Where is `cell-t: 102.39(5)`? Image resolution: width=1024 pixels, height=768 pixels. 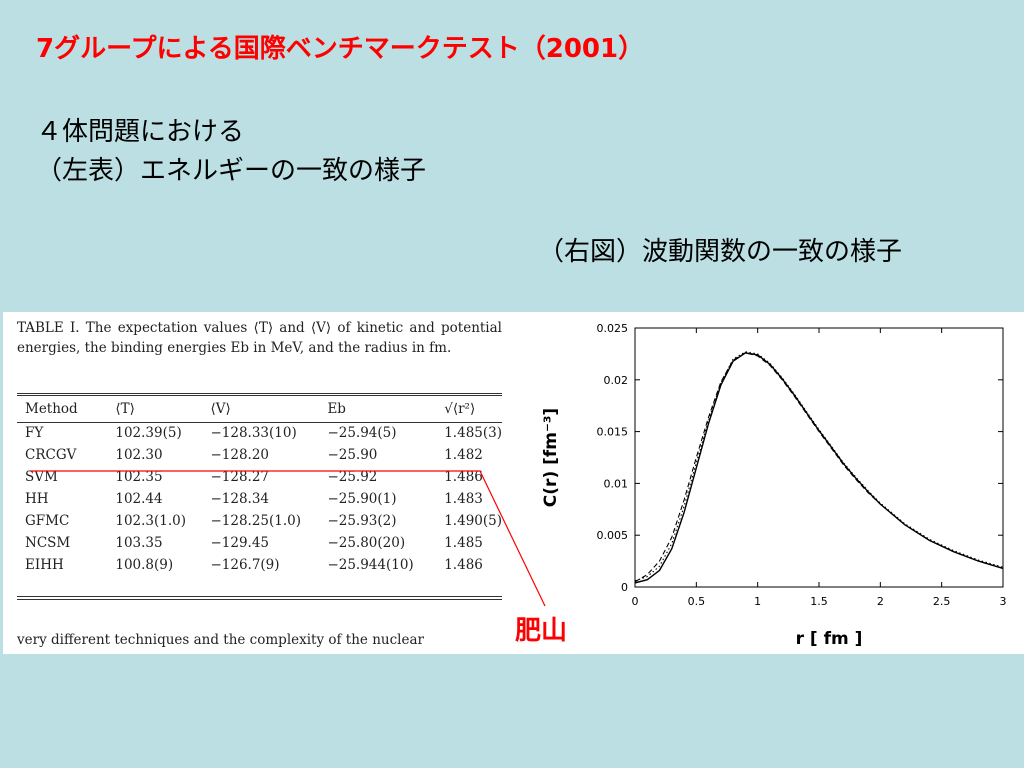
cell-t: 102.39(5) is located at coordinates (148, 433).